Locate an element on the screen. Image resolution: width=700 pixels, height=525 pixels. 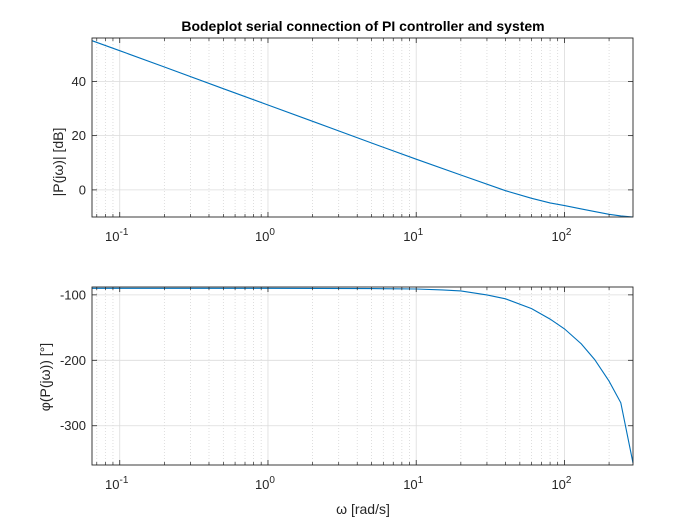
phase-ylabel: φ(P(jω)) [°] is located at coordinates (45, 377).